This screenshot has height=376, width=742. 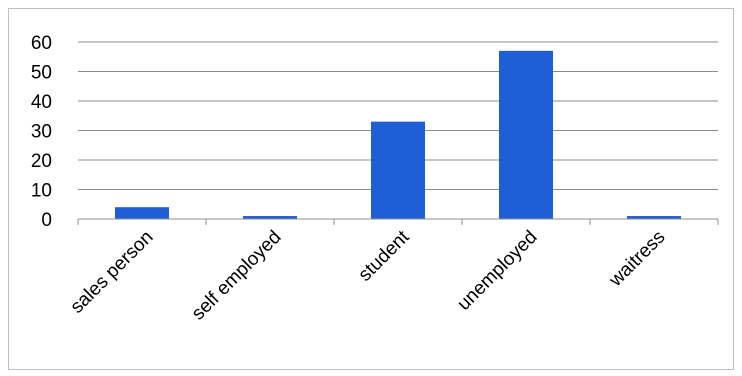 I want to click on y-tick-label: 0, so click(x=46, y=220).